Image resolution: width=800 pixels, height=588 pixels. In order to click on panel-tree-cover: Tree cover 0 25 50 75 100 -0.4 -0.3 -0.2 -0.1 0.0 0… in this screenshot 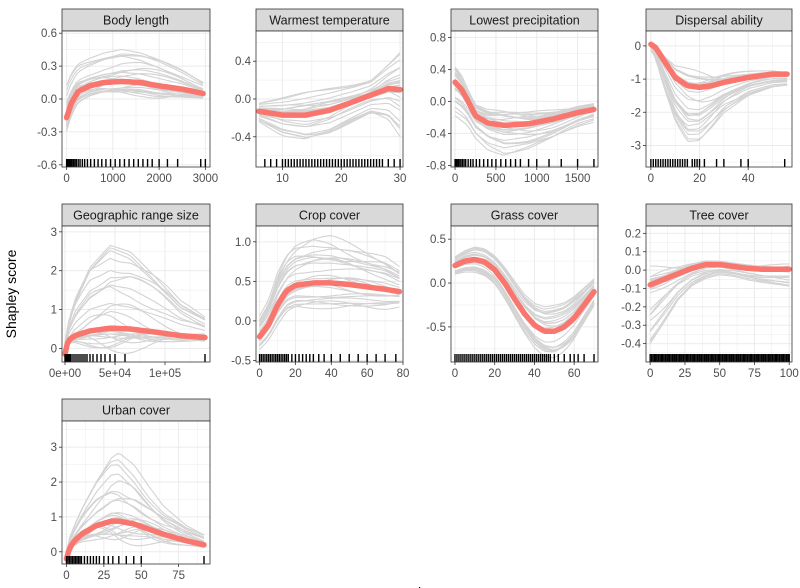, I will do `click(710, 291)`.